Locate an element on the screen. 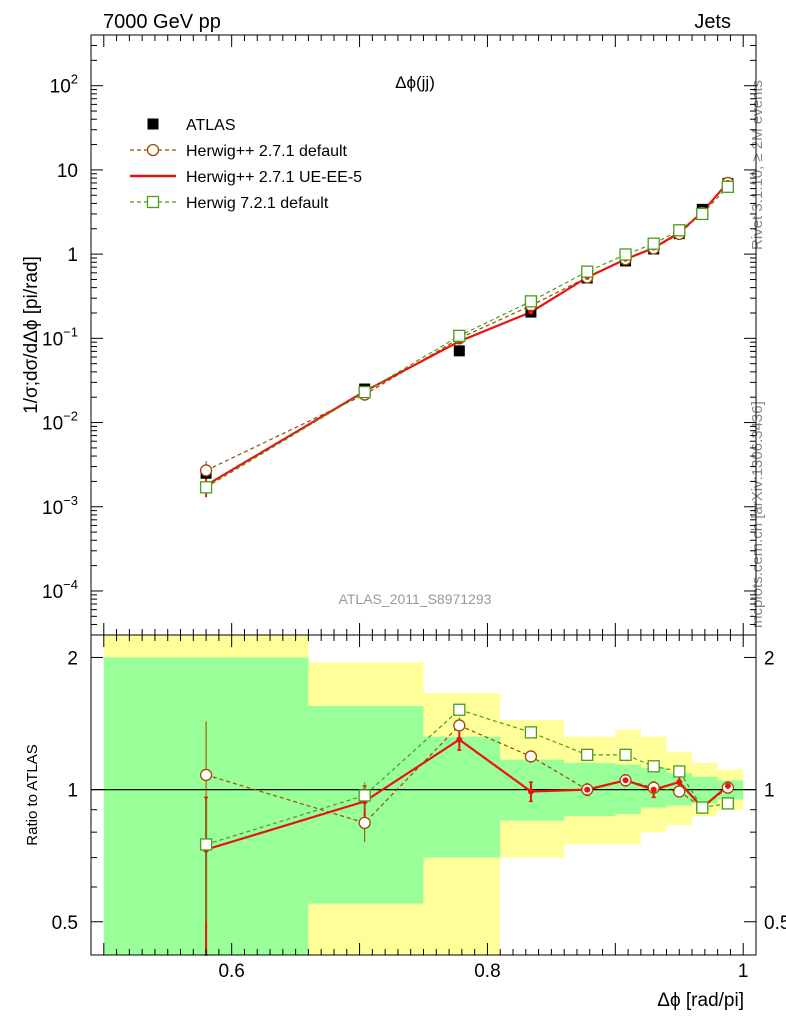  legend-label: ATLAS is located at coordinates (211, 125).